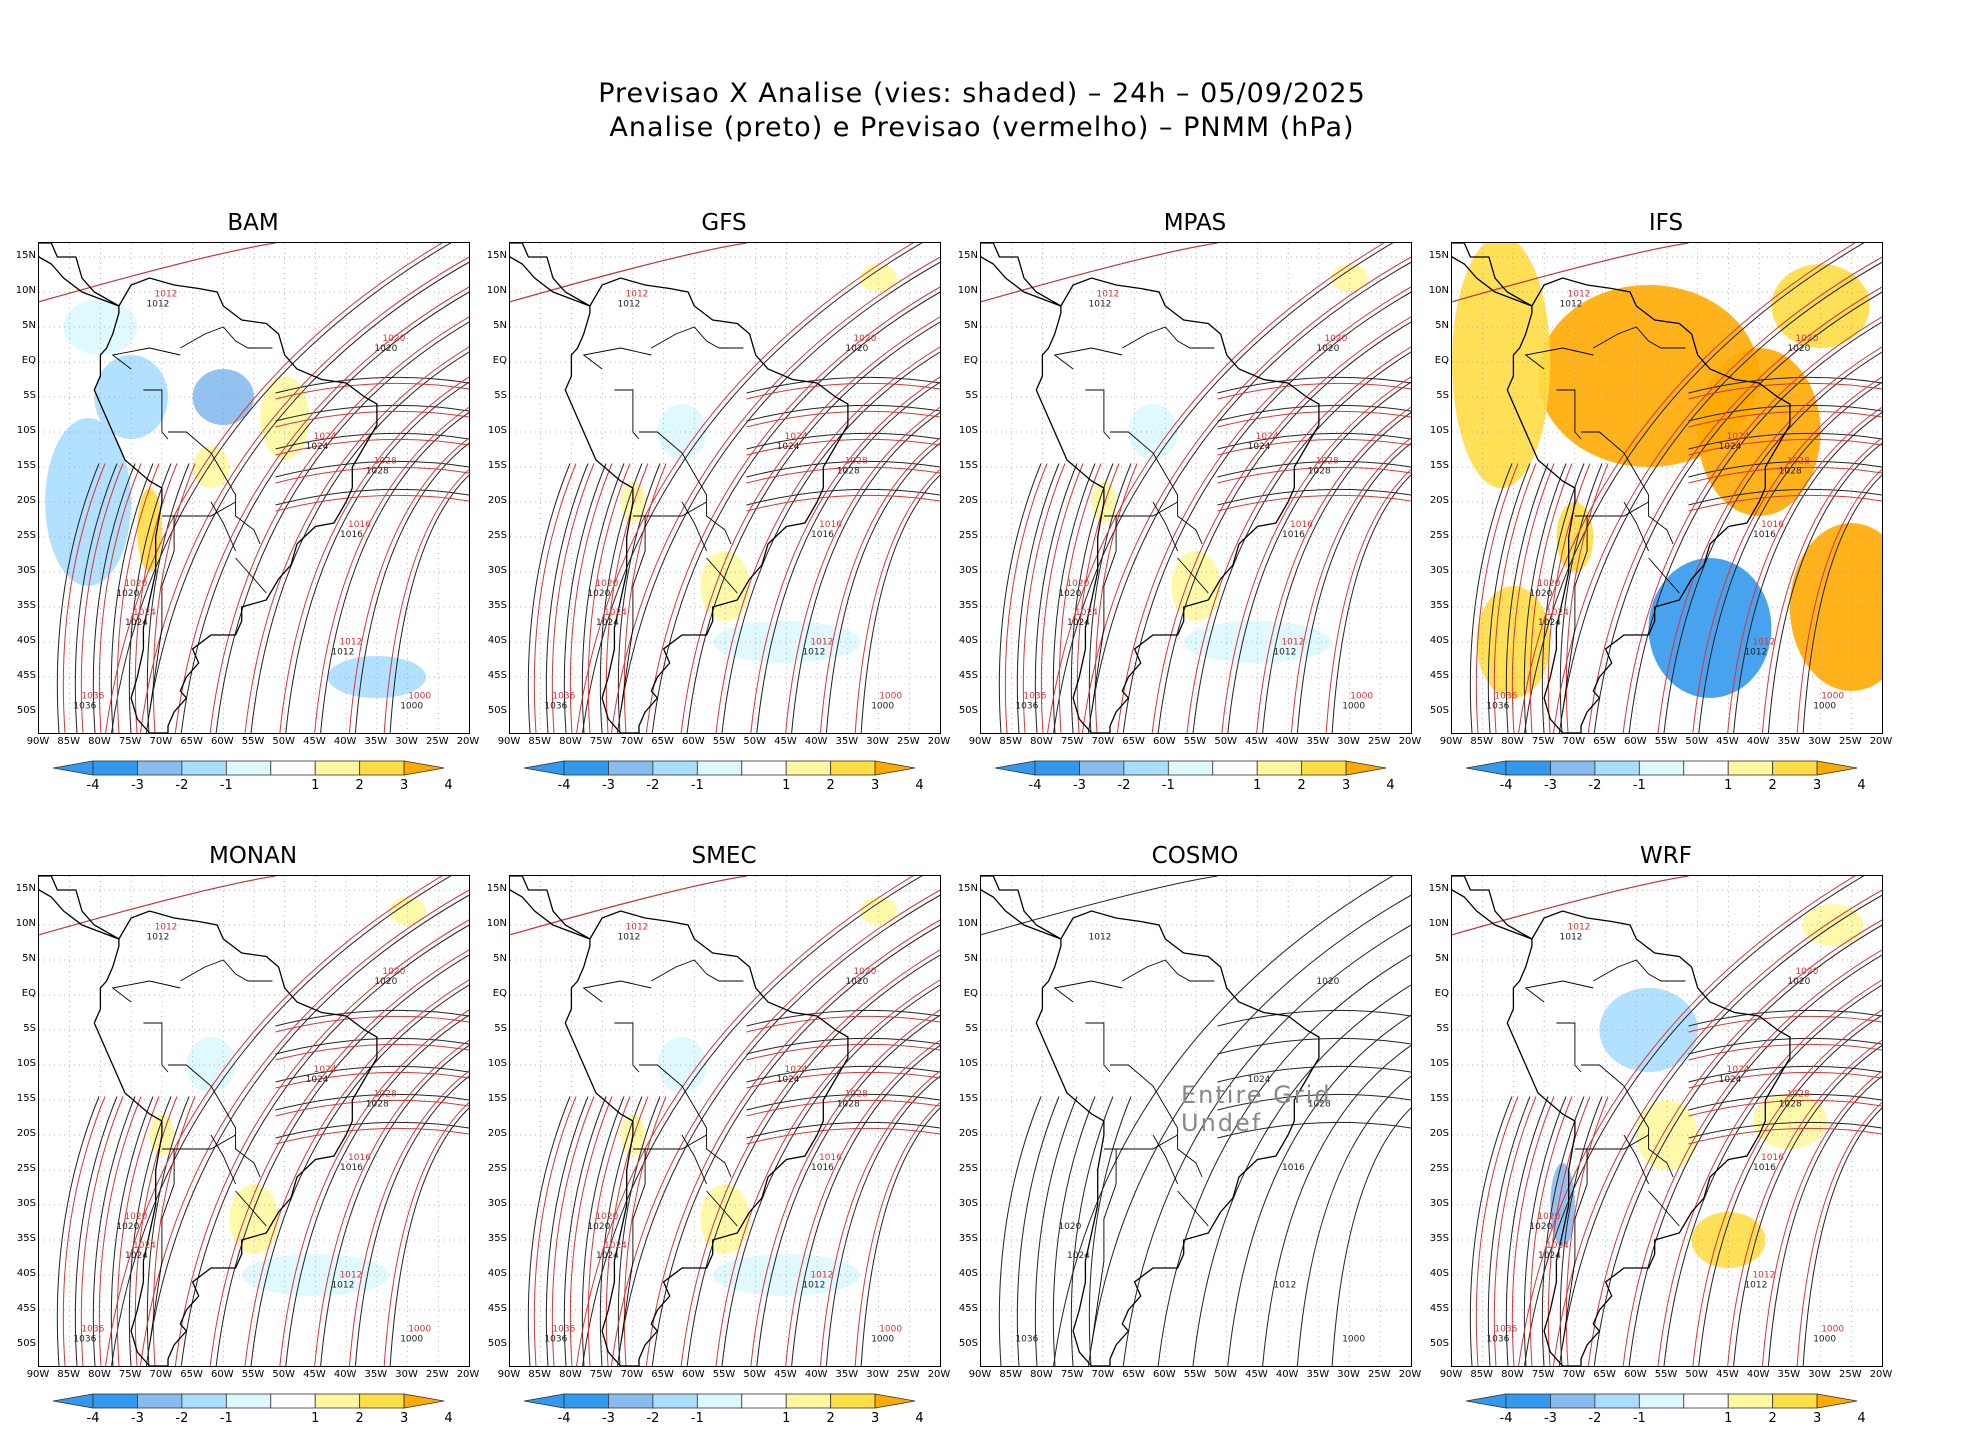 This screenshot has height=1436, width=1964. I want to click on coastline, so click(208, 488).